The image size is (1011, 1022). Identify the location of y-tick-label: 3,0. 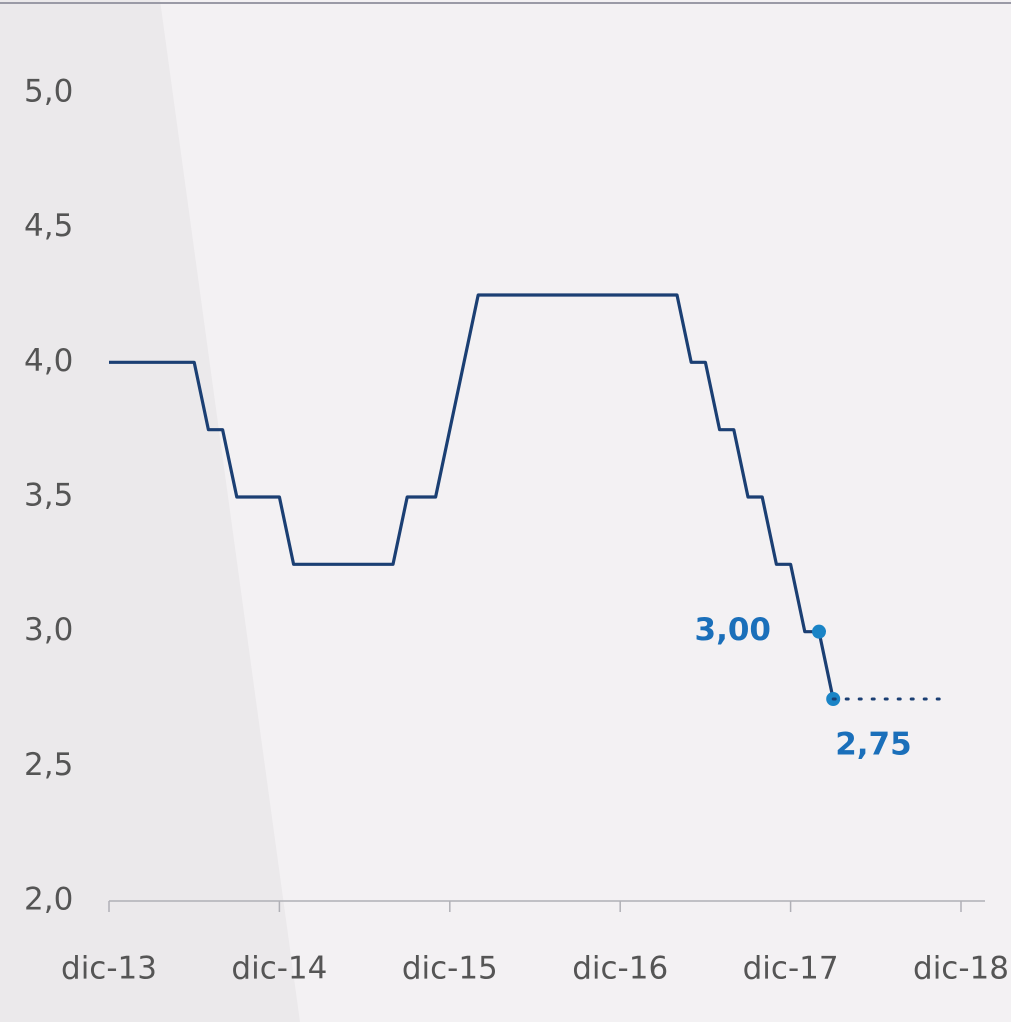
(48, 630).